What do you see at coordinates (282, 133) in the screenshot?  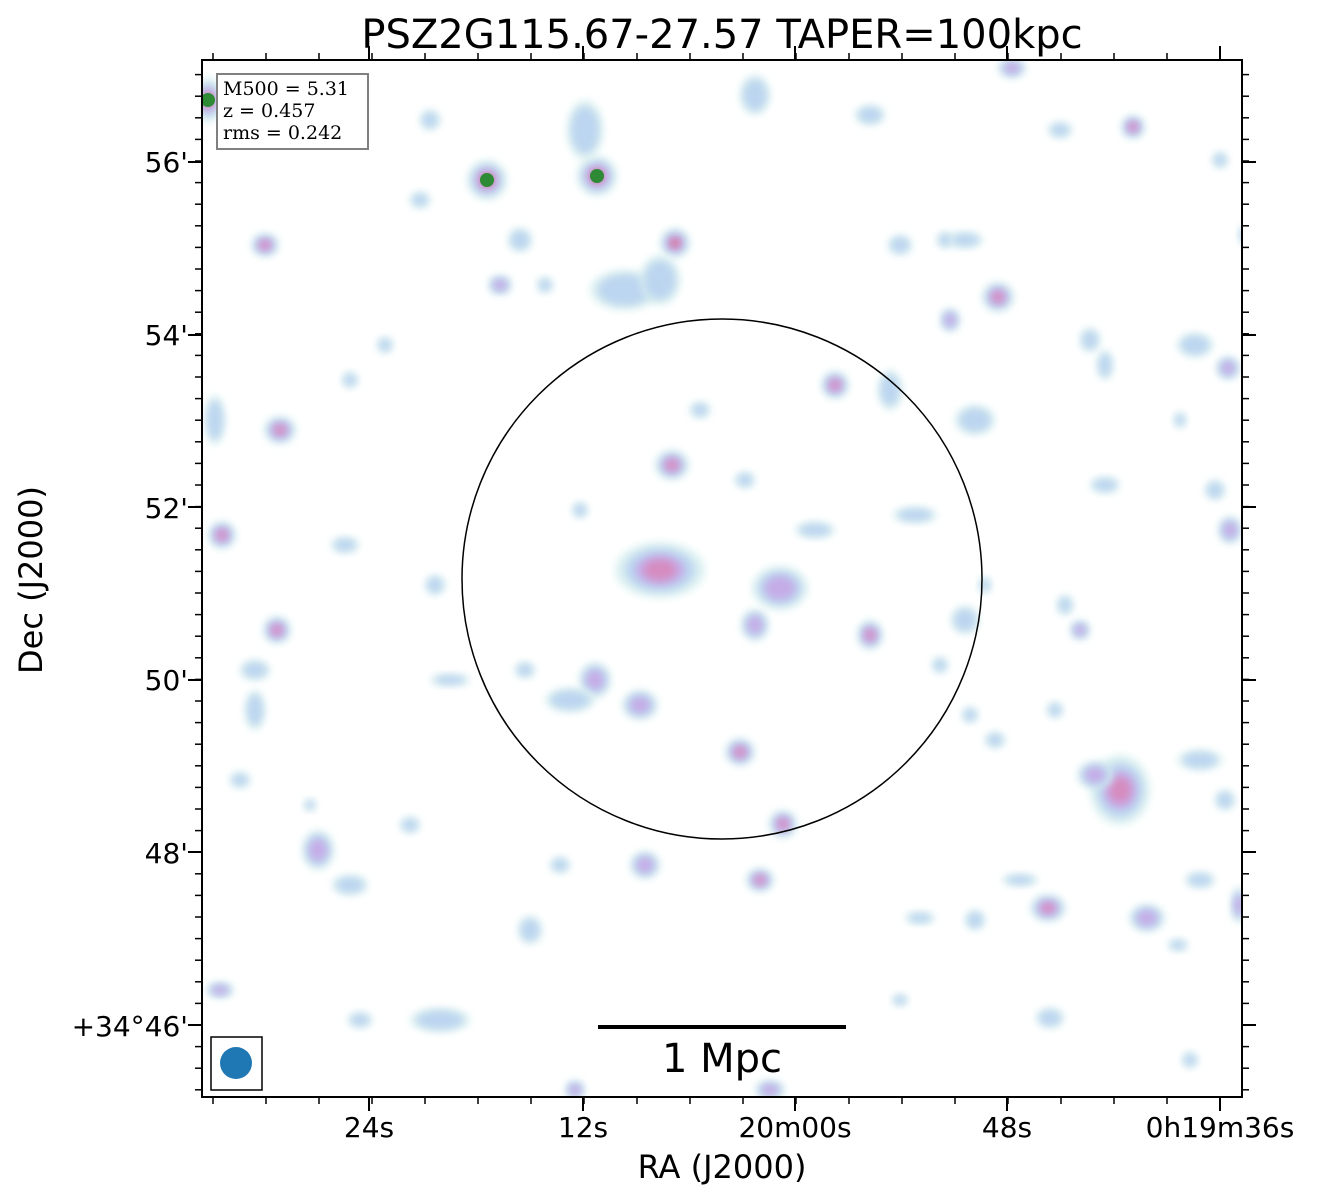 I see `info-rms: rms = 0.242` at bounding box center [282, 133].